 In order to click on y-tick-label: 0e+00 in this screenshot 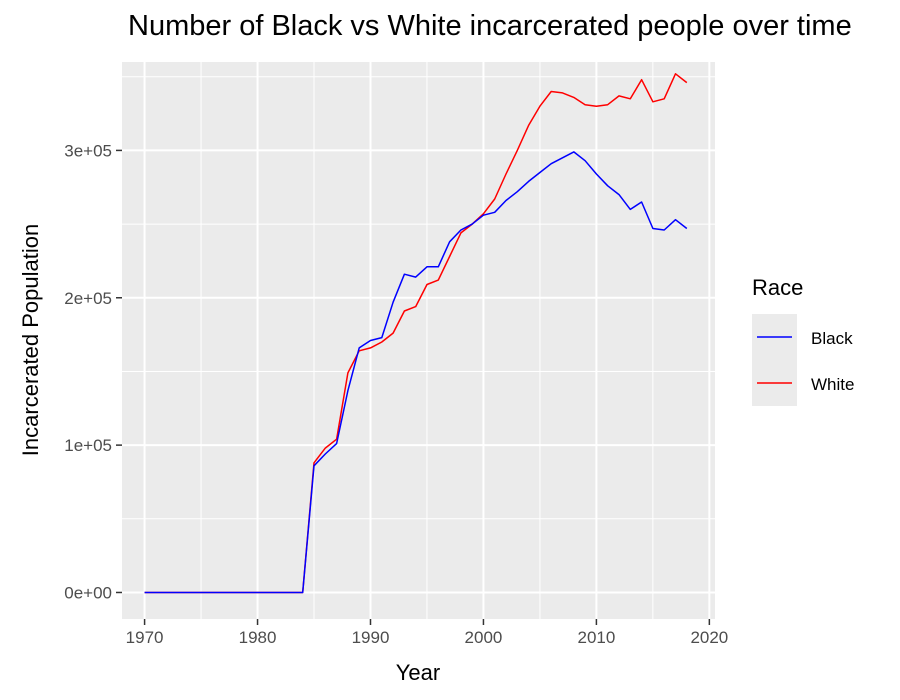, I will do `click(88, 592)`.